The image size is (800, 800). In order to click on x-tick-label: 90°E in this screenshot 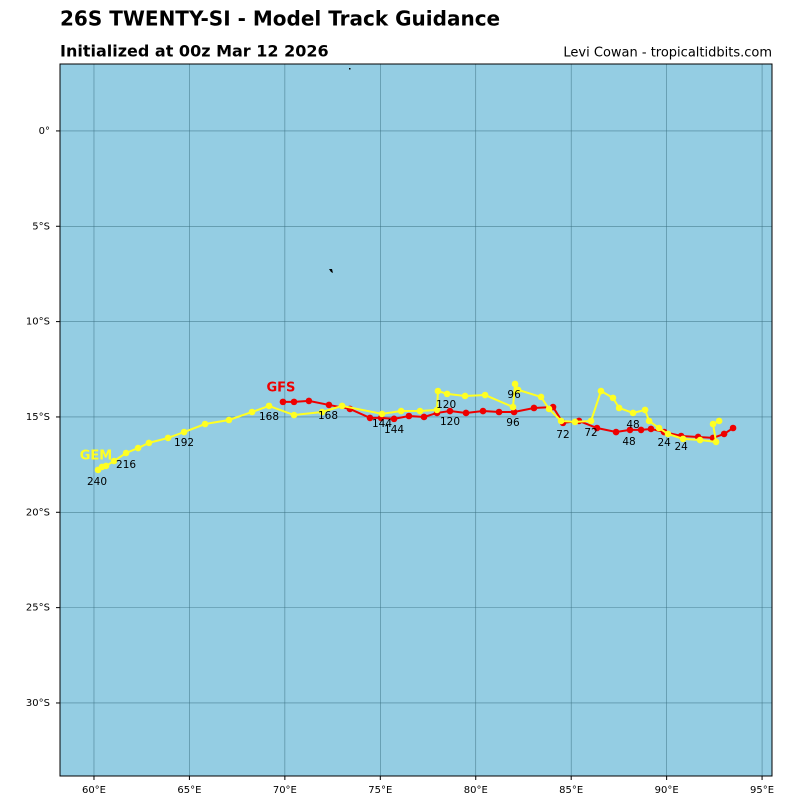, I will do `click(667, 790)`.